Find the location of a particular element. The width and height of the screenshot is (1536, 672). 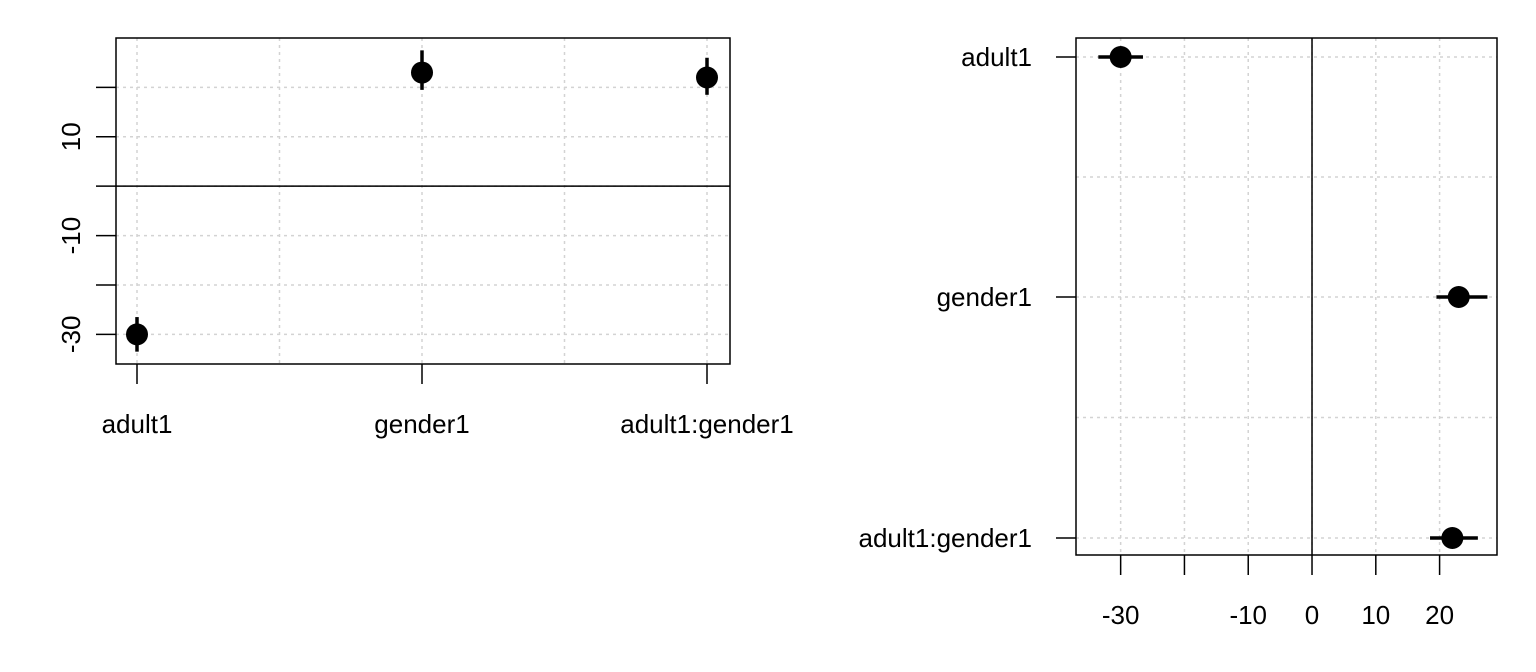

y-tick-label: adult1 is located at coordinates (996, 57).